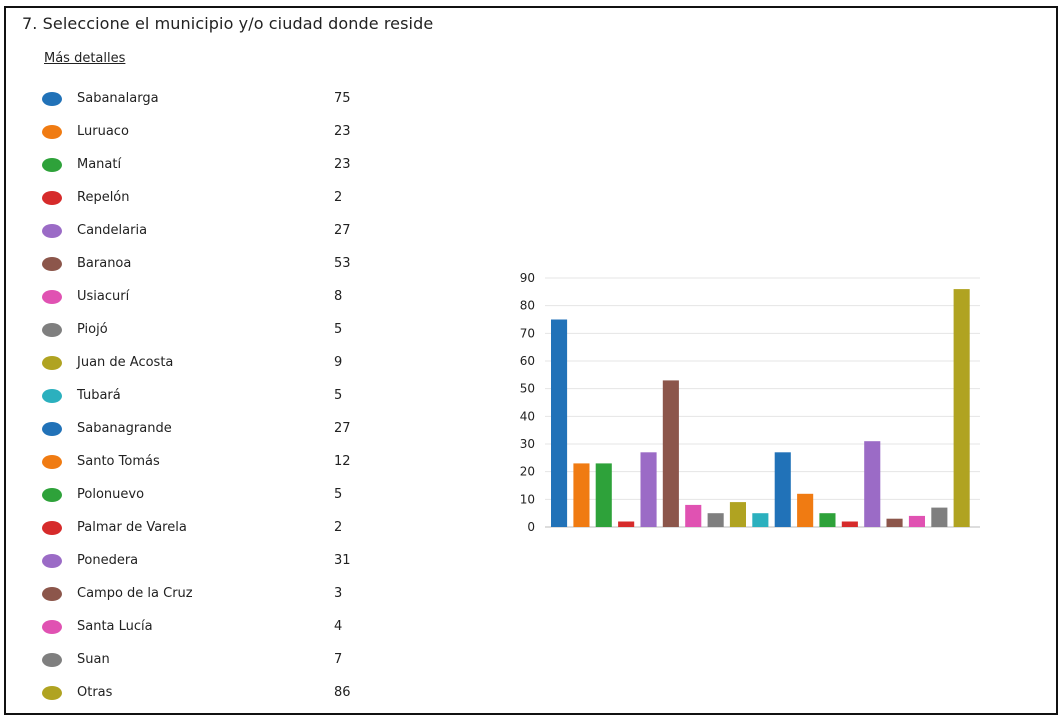 This screenshot has width=1064, height=719. What do you see at coordinates (92, 329) in the screenshot?
I see `legend-label: Piojó` at bounding box center [92, 329].